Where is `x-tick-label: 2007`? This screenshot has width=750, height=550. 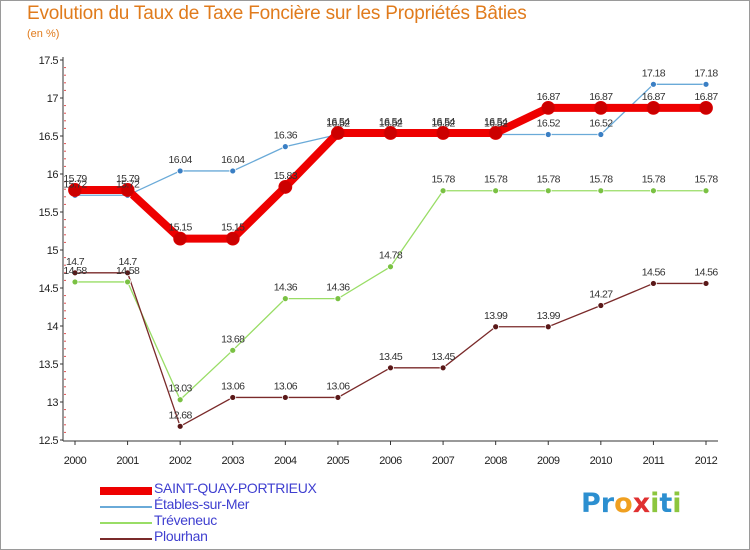
x-tick-label: 2007 is located at coordinates (443, 461).